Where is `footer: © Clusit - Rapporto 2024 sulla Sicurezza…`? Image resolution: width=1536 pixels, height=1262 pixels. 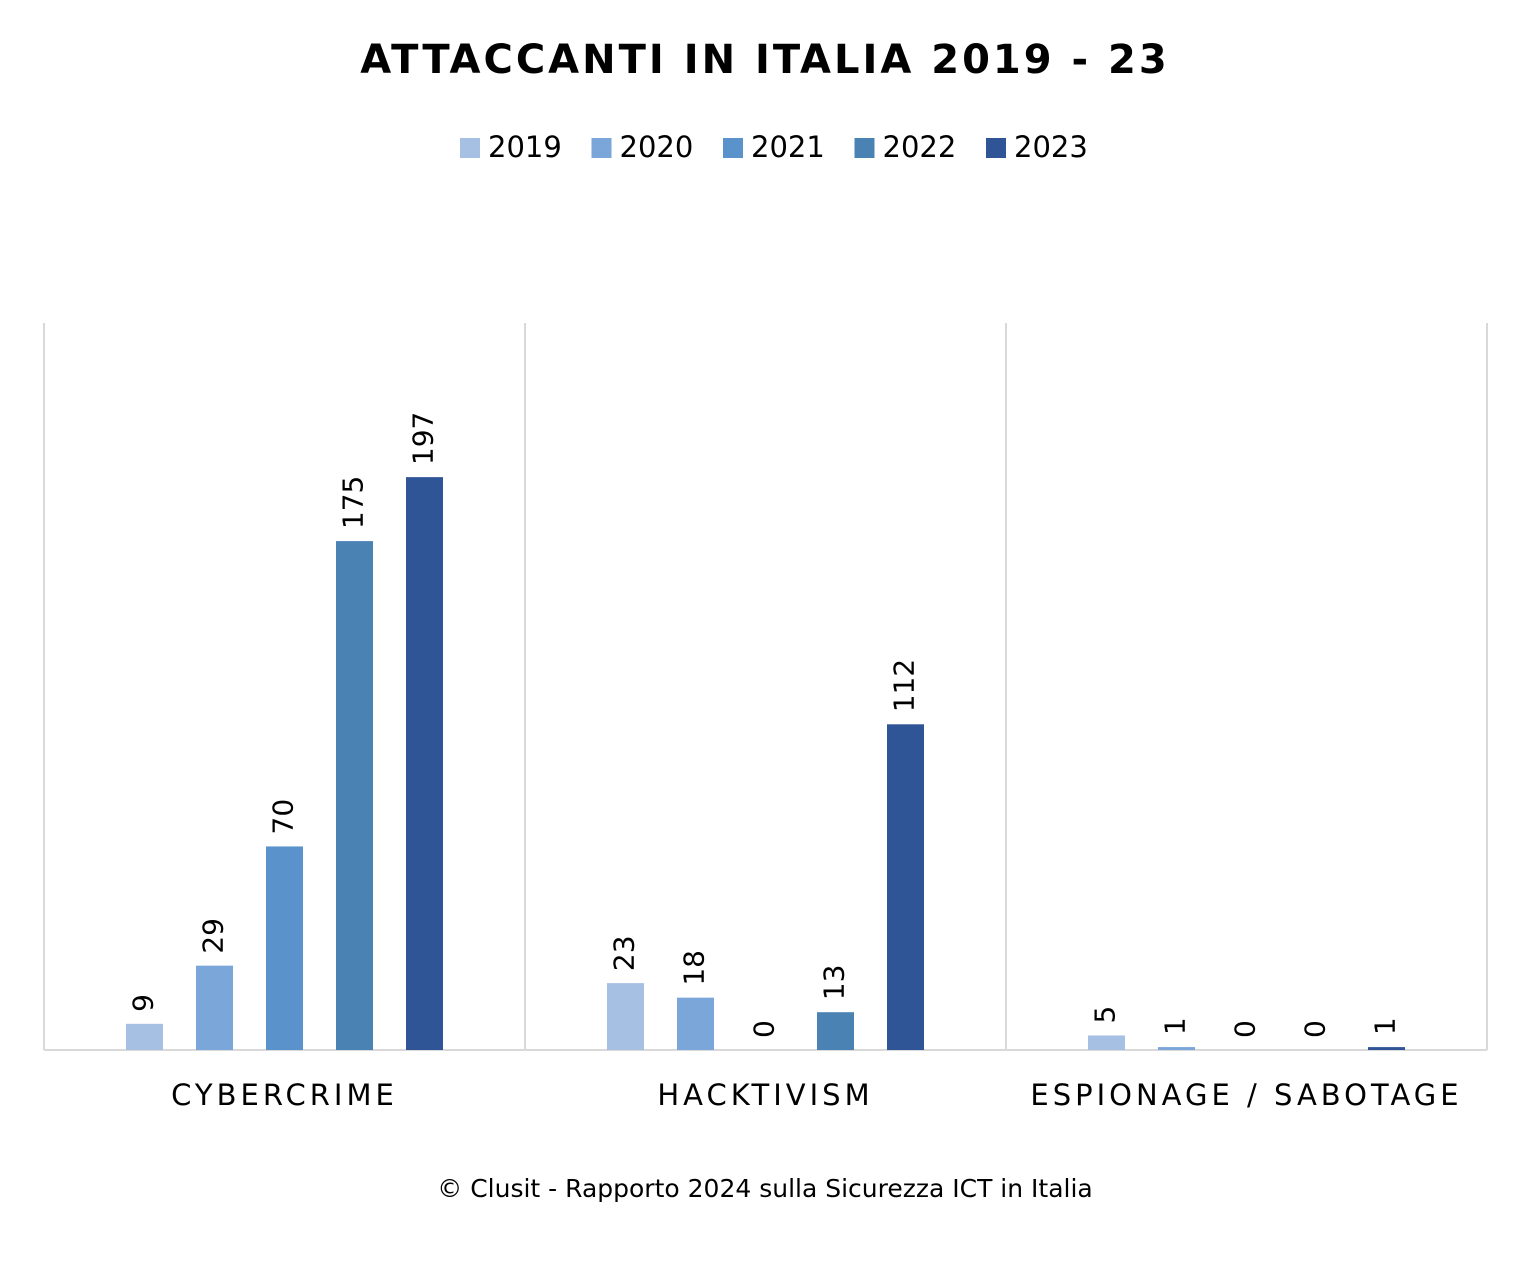 footer: © Clusit - Rapporto 2024 sulla Sicurezza… is located at coordinates (765, 1188).